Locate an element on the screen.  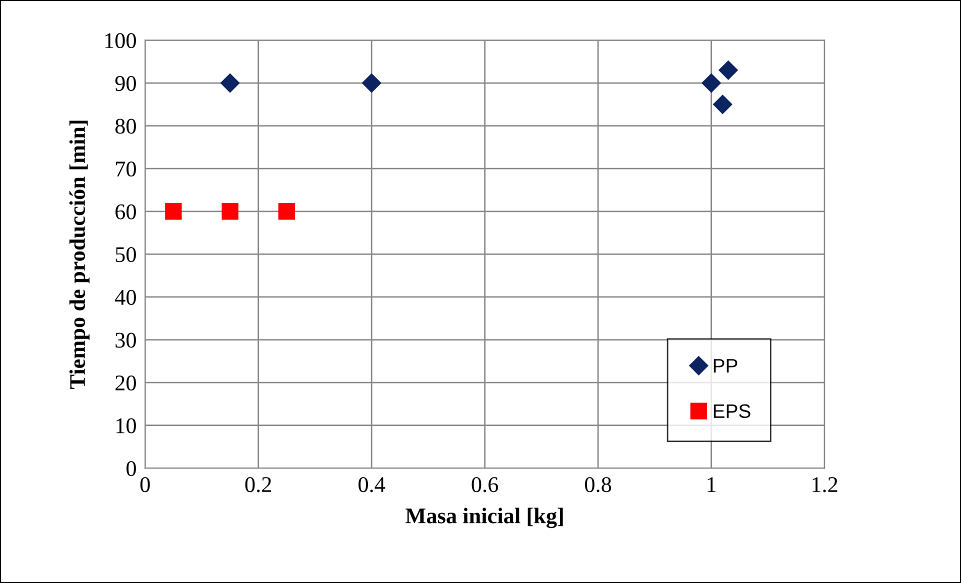
y-tick-label: 100 is located at coordinates (120, 40).